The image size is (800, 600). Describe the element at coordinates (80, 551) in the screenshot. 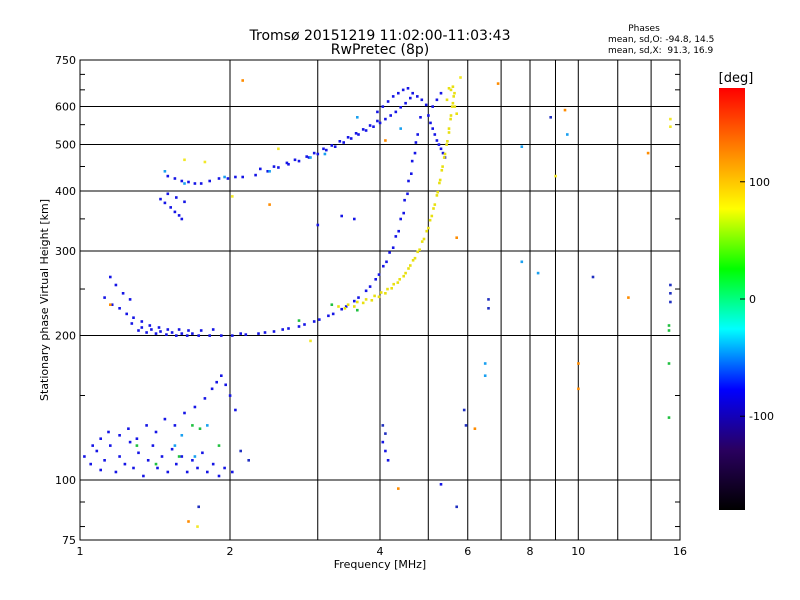

I see `x-tick-label: 1` at that location.